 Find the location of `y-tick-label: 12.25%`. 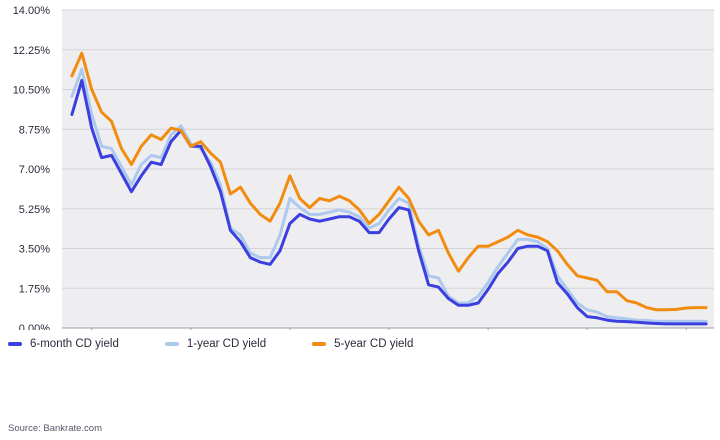

y-tick-label: 12.25% is located at coordinates (32, 51).